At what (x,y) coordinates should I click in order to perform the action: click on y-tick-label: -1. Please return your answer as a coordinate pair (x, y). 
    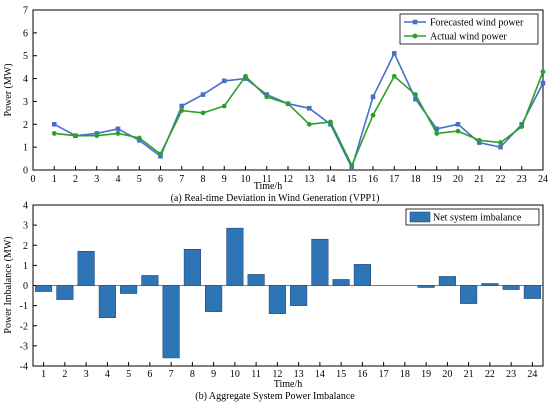
    Looking at the image, I should click on (24, 306).